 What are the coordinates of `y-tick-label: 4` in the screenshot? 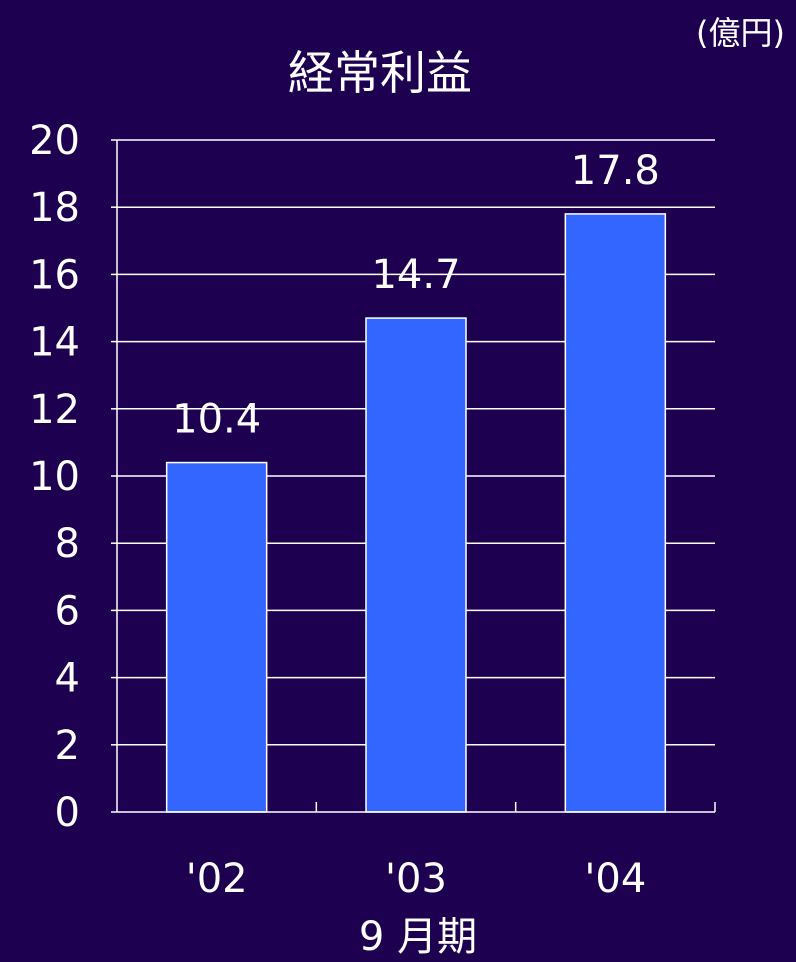 It's located at (67, 679).